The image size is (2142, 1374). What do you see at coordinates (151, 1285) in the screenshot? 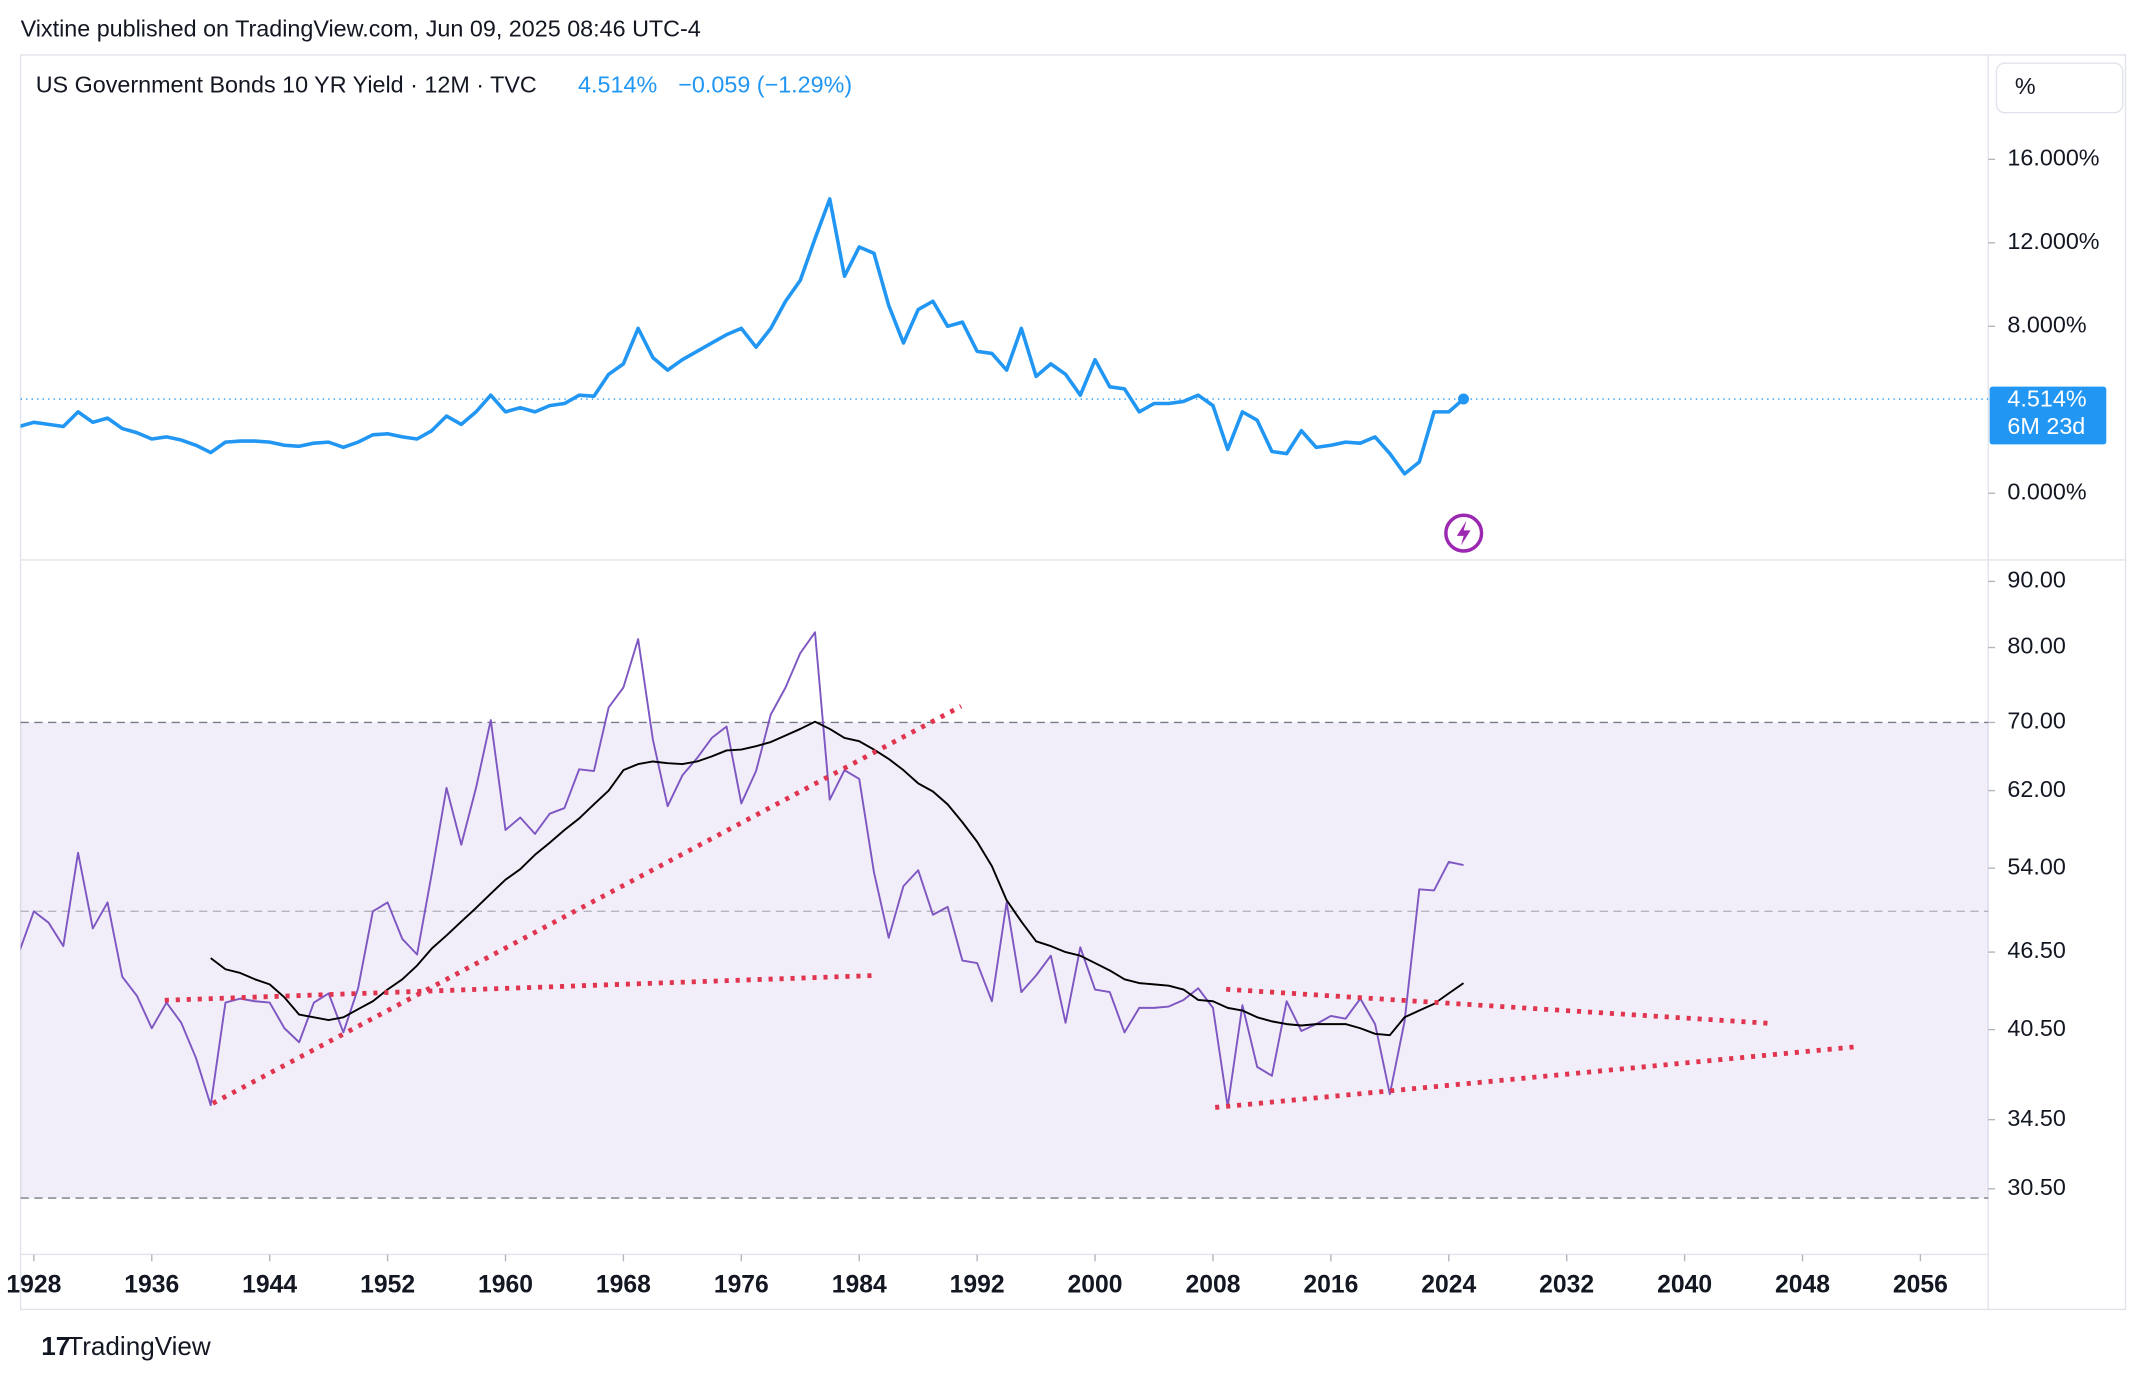
I see `x-tick-label: 1936` at bounding box center [151, 1285].